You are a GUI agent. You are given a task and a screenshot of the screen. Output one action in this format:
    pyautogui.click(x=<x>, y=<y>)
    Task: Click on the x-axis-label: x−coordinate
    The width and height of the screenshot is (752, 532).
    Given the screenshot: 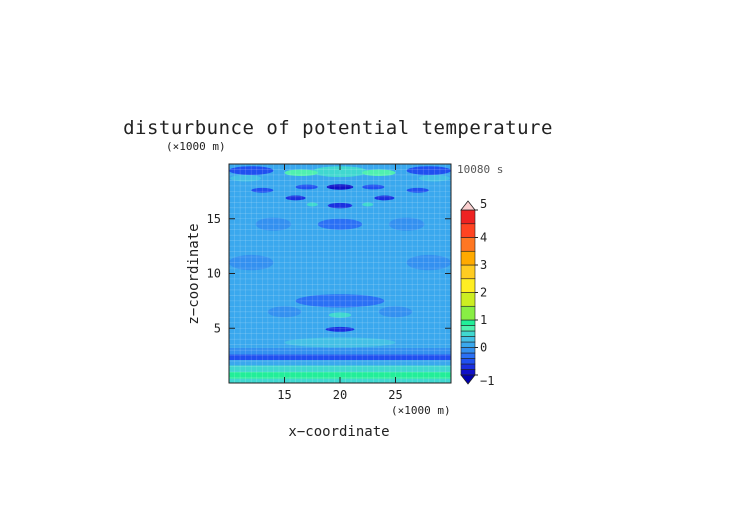 What is the action you would take?
    pyautogui.click(x=338, y=432)
    